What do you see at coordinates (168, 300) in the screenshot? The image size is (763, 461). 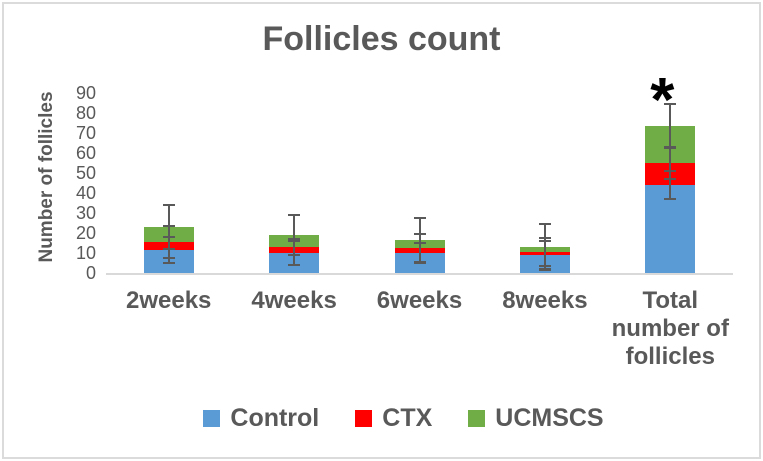 I see `x-category-label: 2weeks` at bounding box center [168, 300].